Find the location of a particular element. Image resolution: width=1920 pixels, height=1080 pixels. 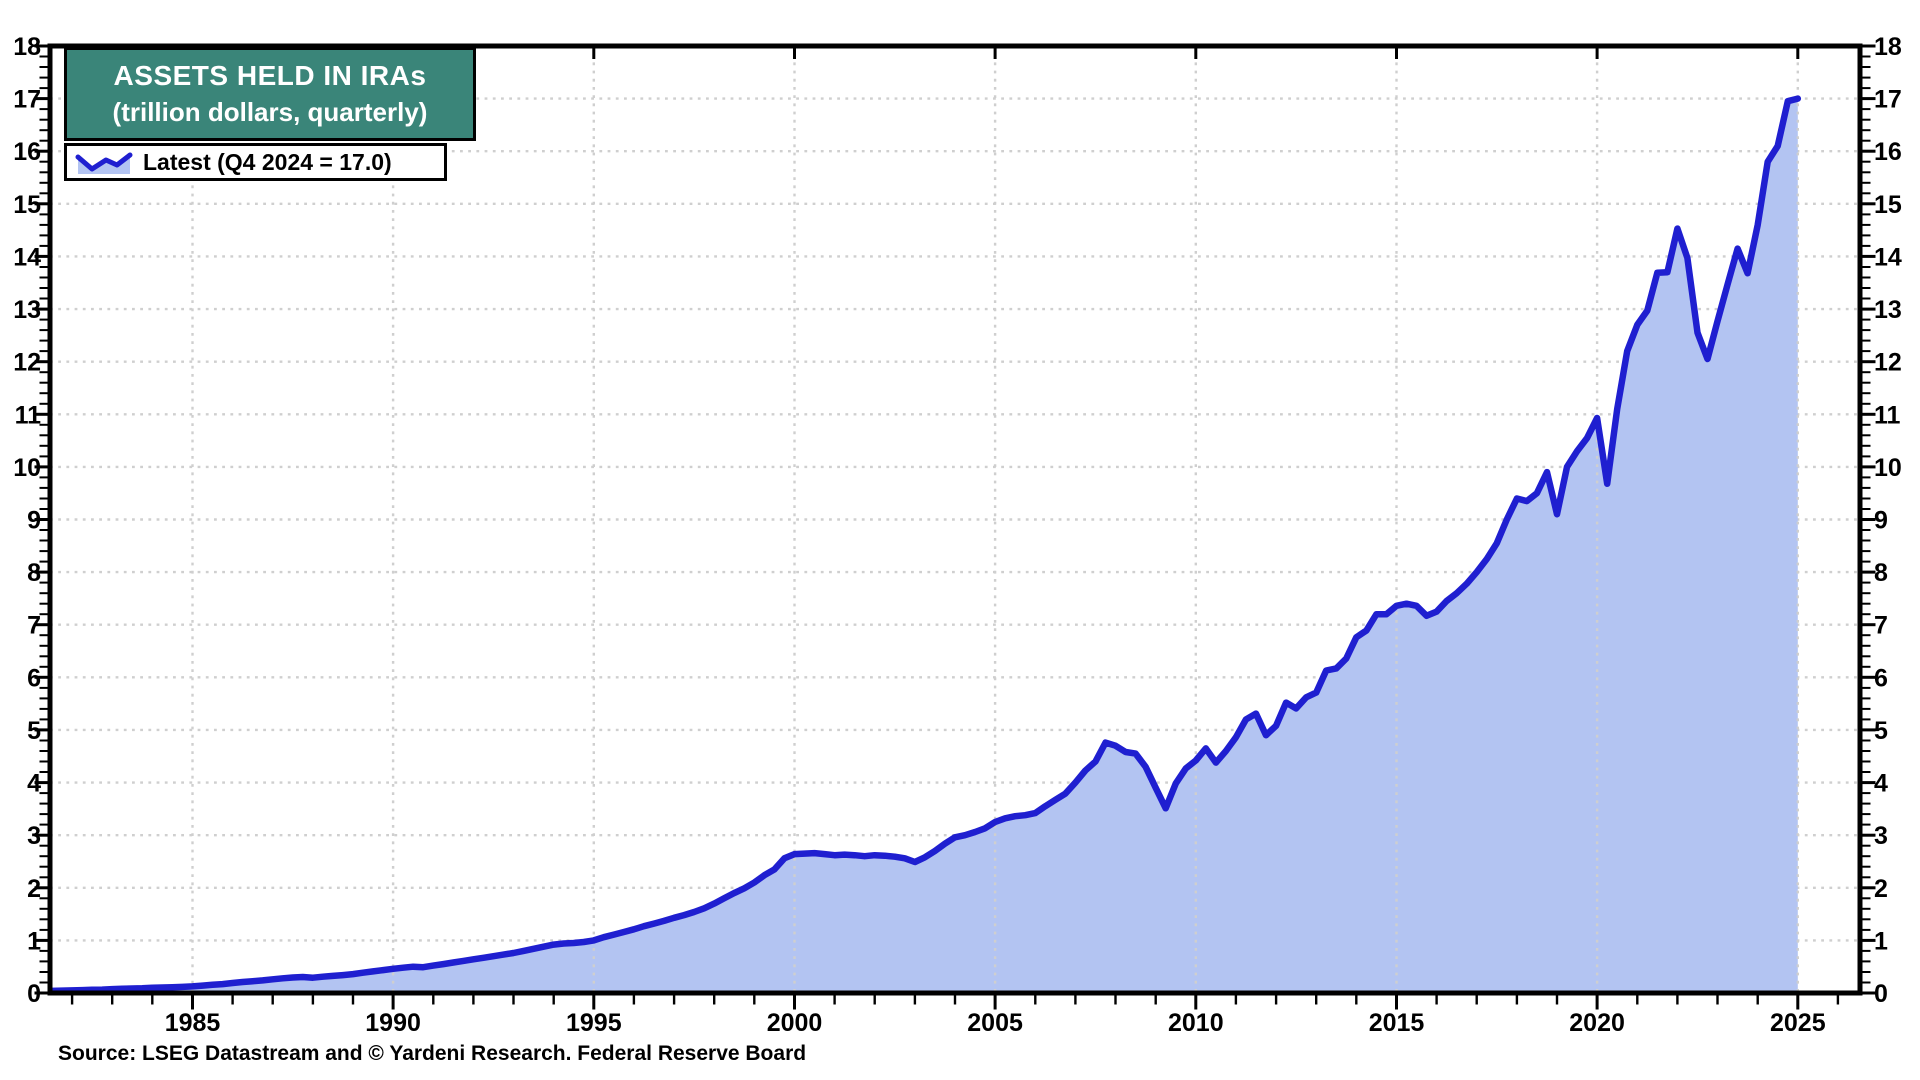

chart-title: ASSETS HELD IN IRAs is located at coordinates (270, 75).